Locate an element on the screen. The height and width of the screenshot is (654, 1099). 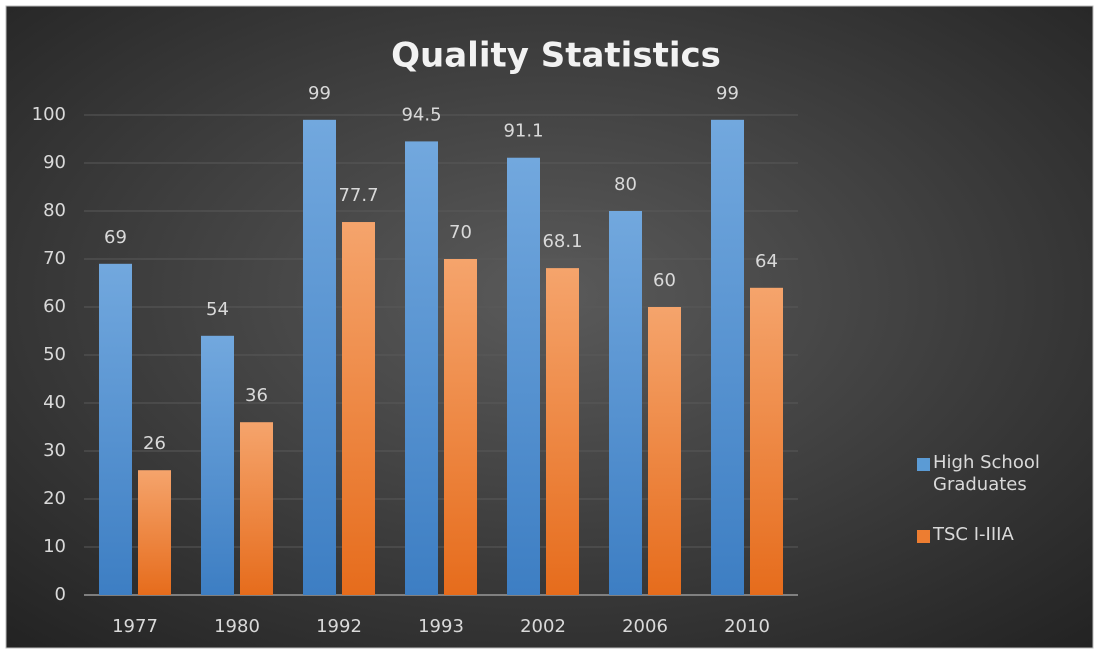
x-tick-label: 2006 is located at coordinates (645, 626).